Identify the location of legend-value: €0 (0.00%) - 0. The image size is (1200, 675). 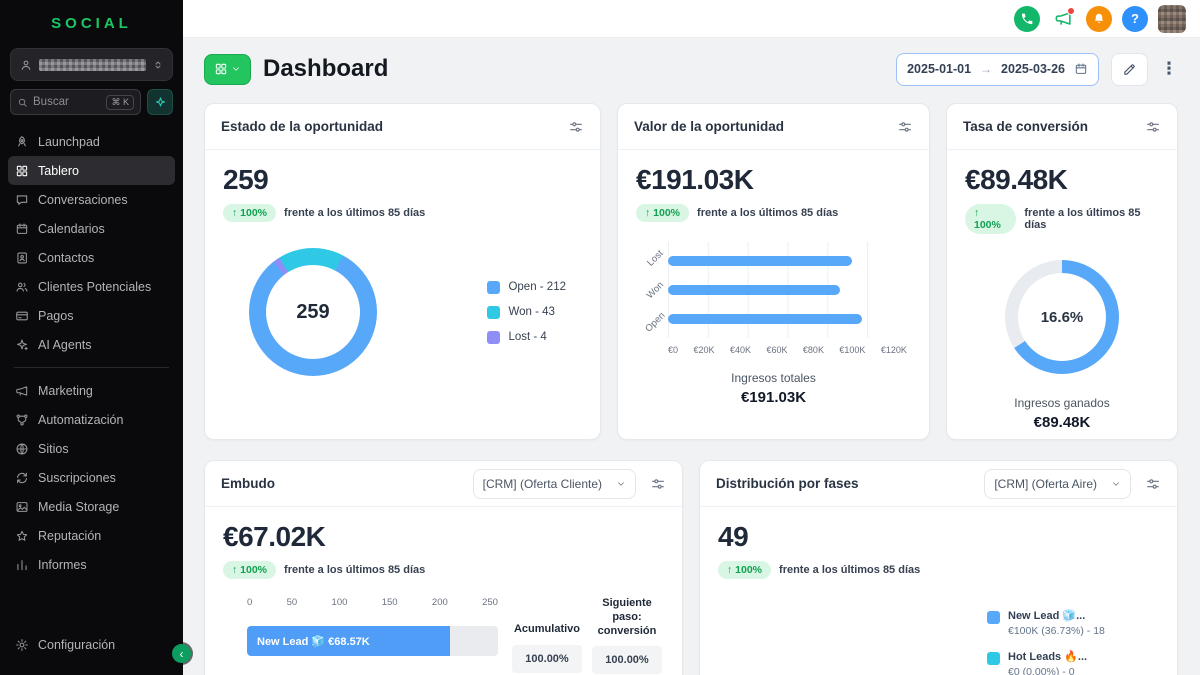
(1041, 670).